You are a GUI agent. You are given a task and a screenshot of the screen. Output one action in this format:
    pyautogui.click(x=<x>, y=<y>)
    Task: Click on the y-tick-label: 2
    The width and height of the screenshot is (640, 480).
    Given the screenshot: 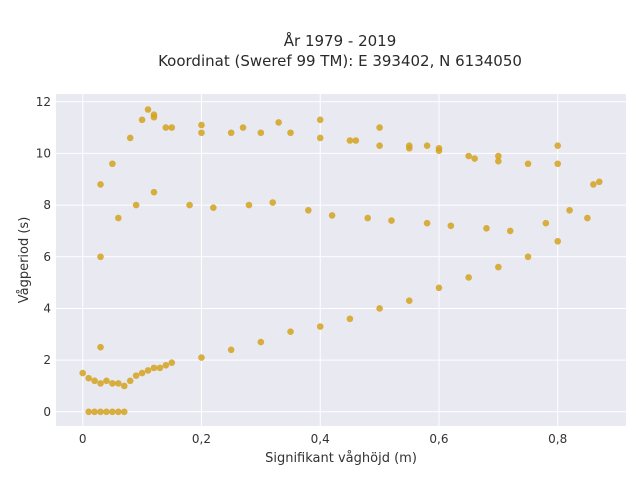 What is the action you would take?
    pyautogui.click(x=47, y=360)
    